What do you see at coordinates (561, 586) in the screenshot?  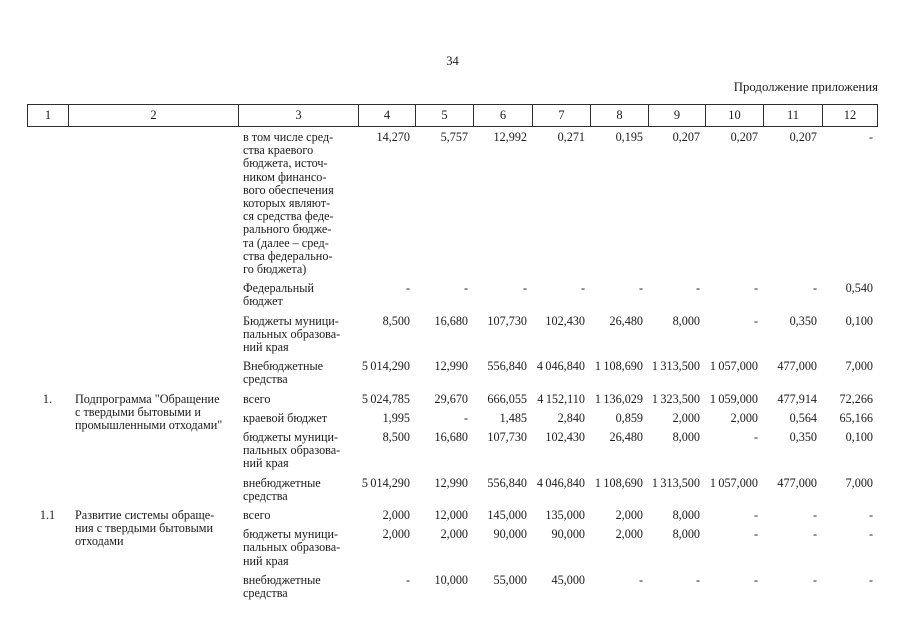 I see `value-cell: 45,000` at bounding box center [561, 586].